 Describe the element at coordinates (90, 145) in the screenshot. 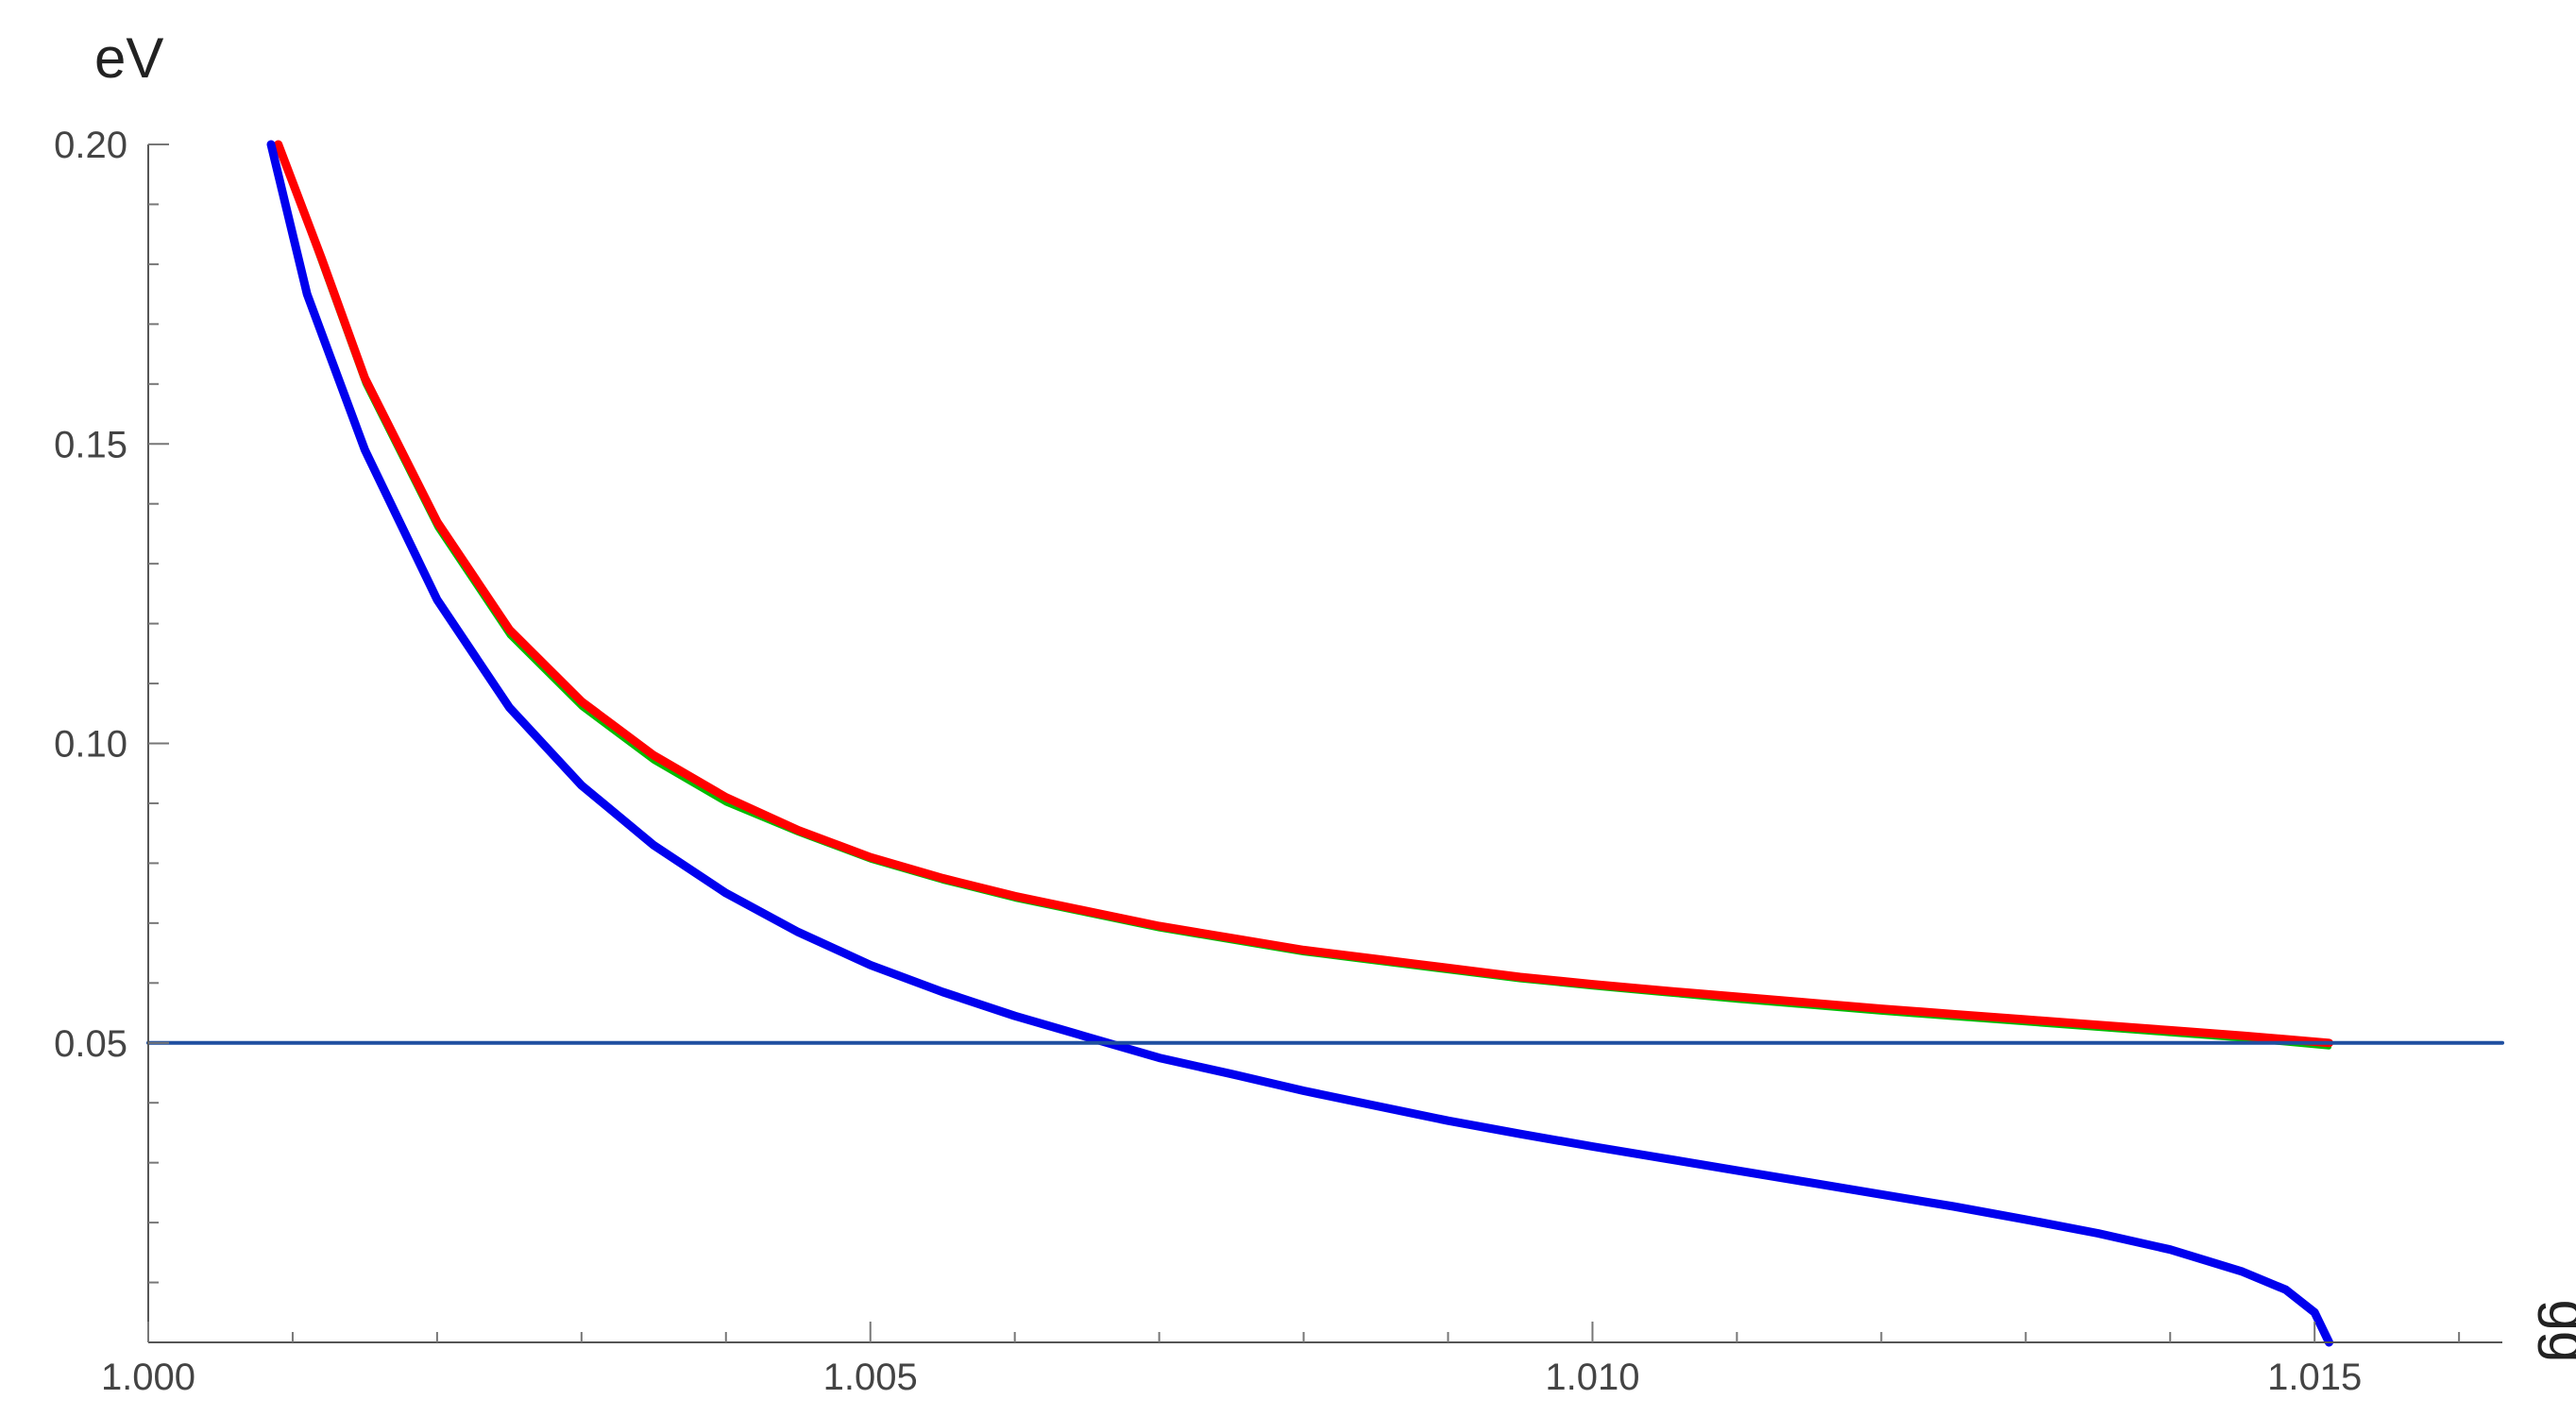

I see `y-tick-label: 0.20` at that location.